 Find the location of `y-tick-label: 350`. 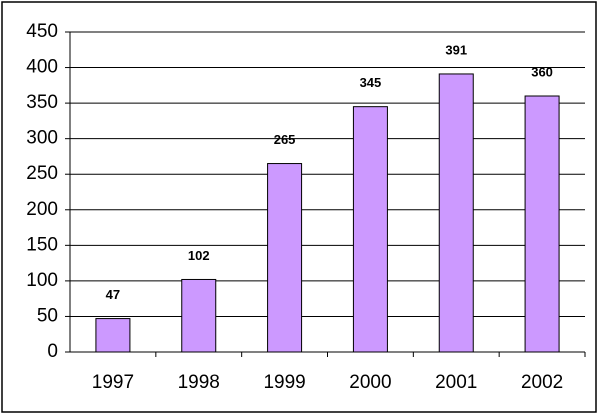

y-tick-label: 350 is located at coordinates (42, 102).